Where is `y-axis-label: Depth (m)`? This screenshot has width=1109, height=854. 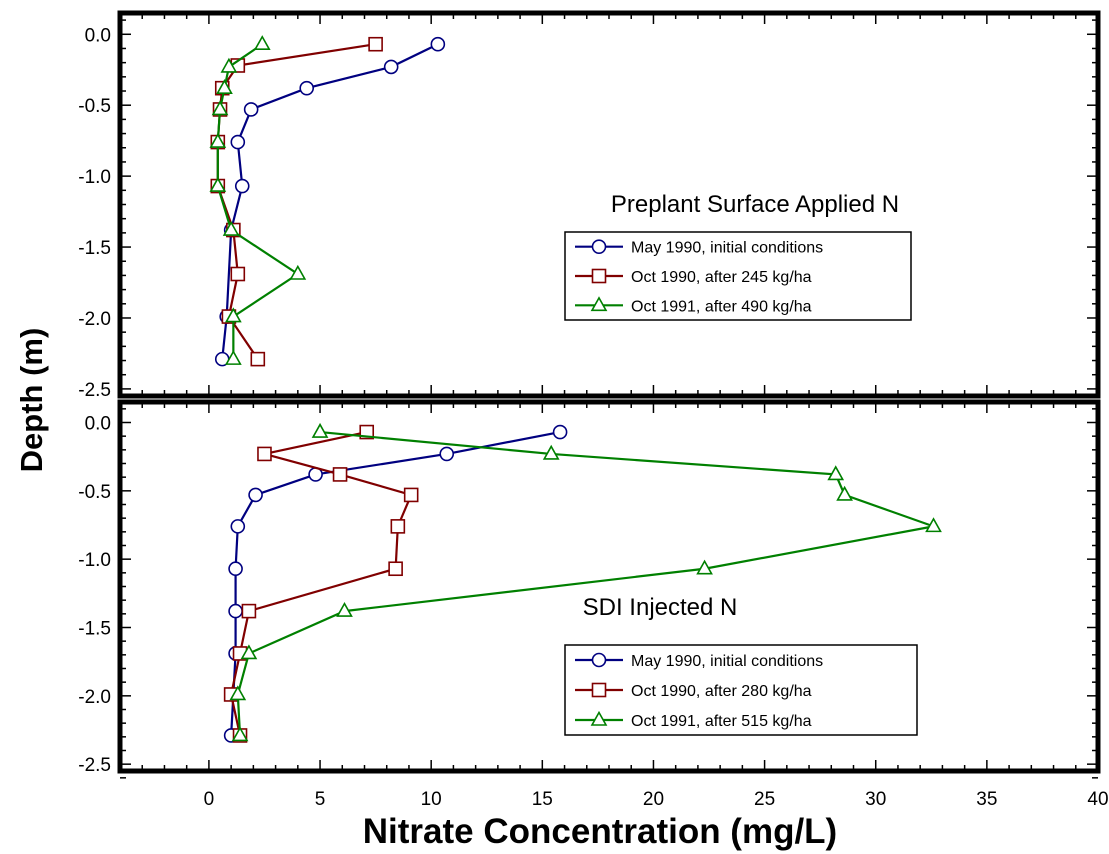 y-axis-label: Depth (m) is located at coordinates (31, 400).